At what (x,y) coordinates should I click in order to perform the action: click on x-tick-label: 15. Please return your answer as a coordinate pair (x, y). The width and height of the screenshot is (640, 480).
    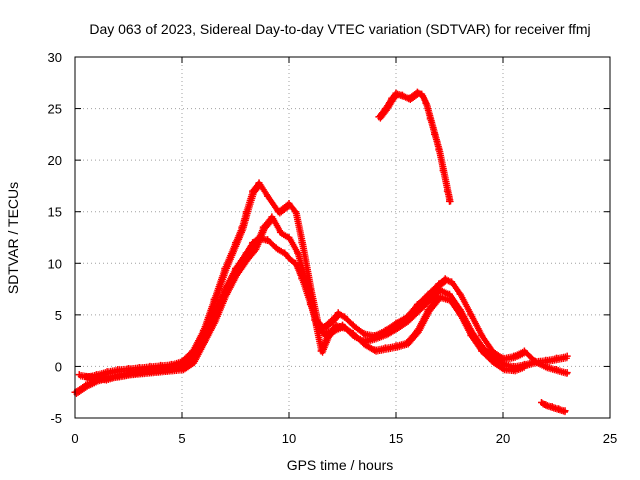
    Looking at the image, I should click on (396, 438).